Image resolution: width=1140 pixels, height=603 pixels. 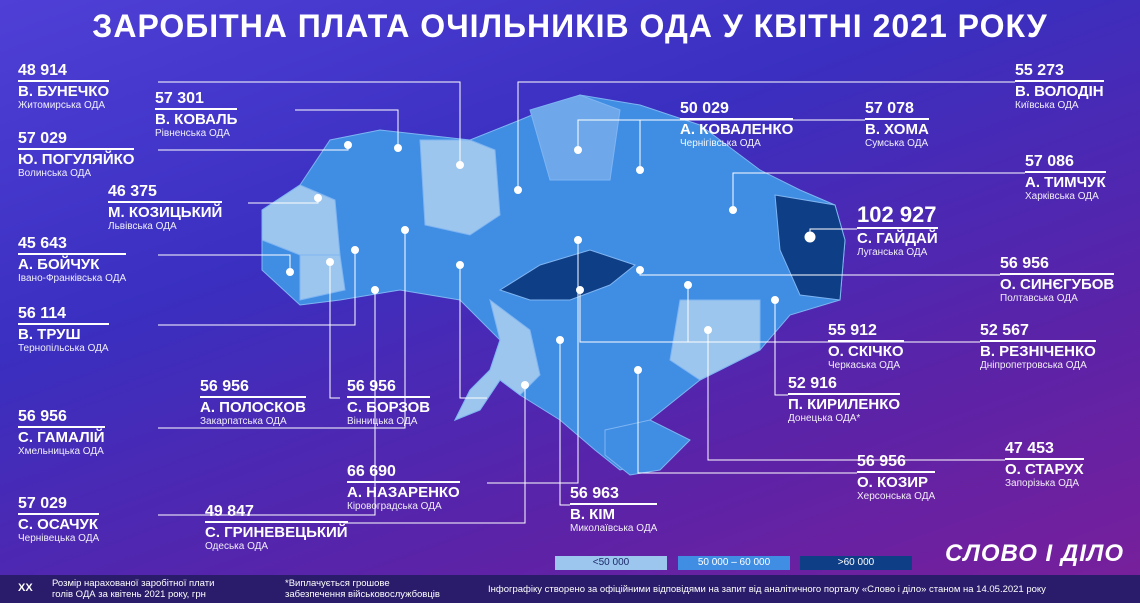 I want to click on card-cherkasy-value: 55 912, so click(x=852, y=330).